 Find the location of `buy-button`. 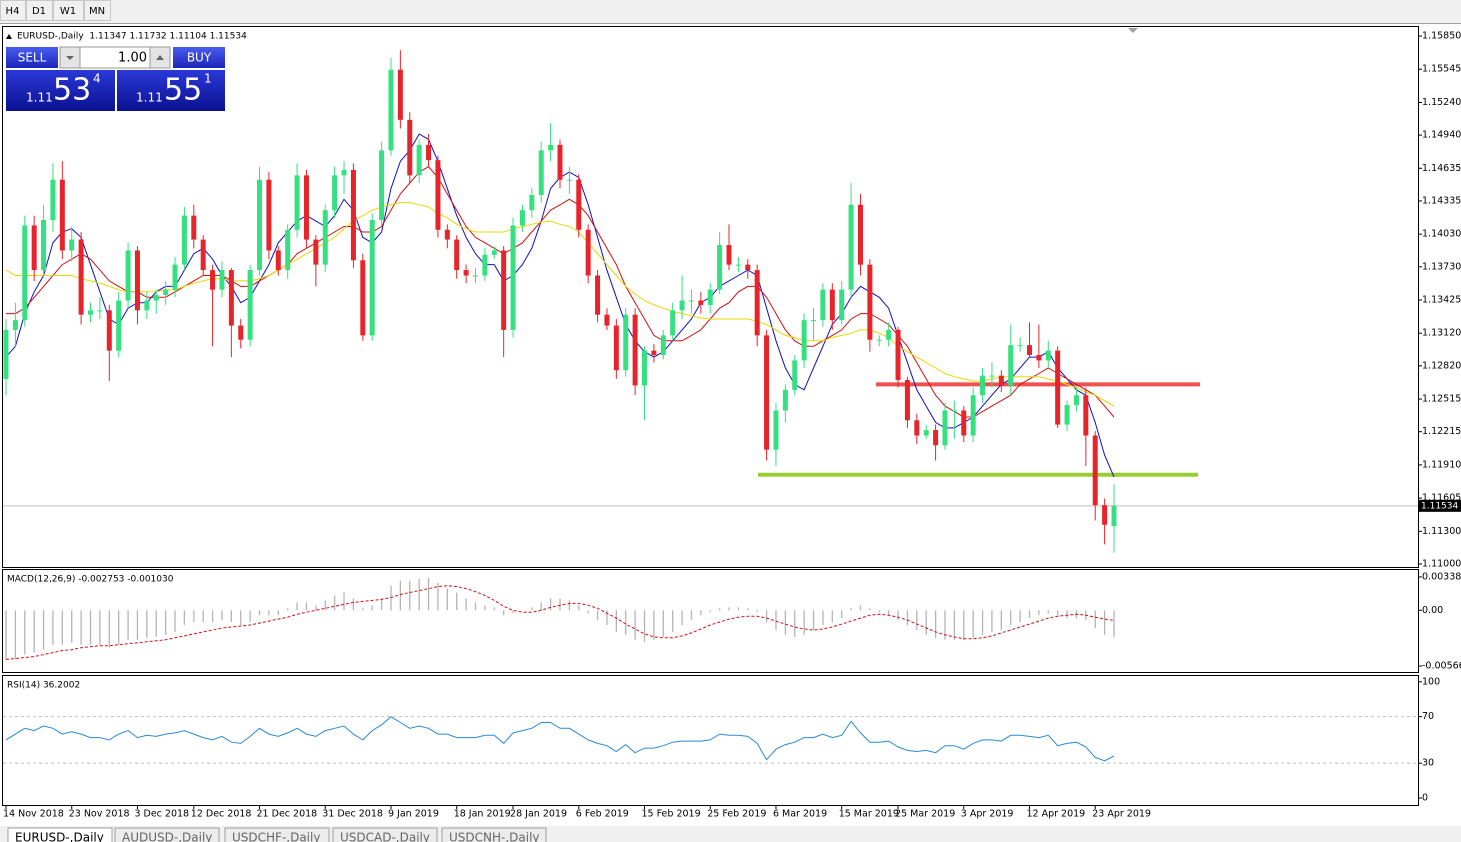

buy-button is located at coordinates (199, 57).